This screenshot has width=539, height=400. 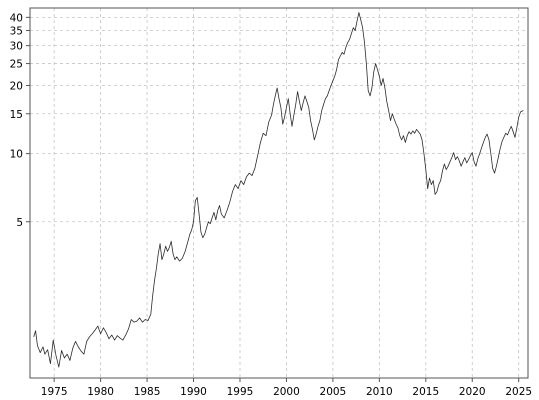 I want to click on y-tick-label-25: 25, so click(x=16, y=65).